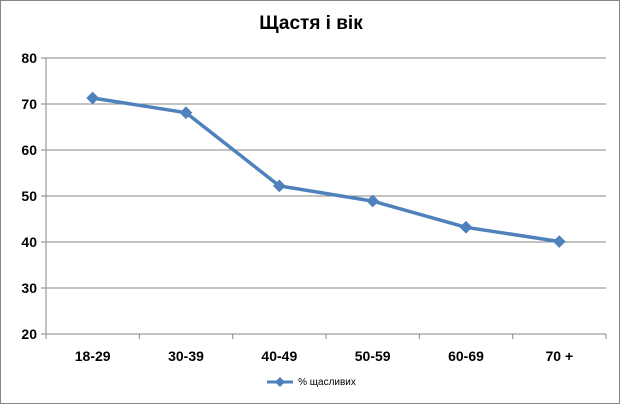 The image size is (620, 404). I want to click on x-tick-labels: 18-29 30-39 40-49 50-59 60-69 70 +, so click(324, 356).